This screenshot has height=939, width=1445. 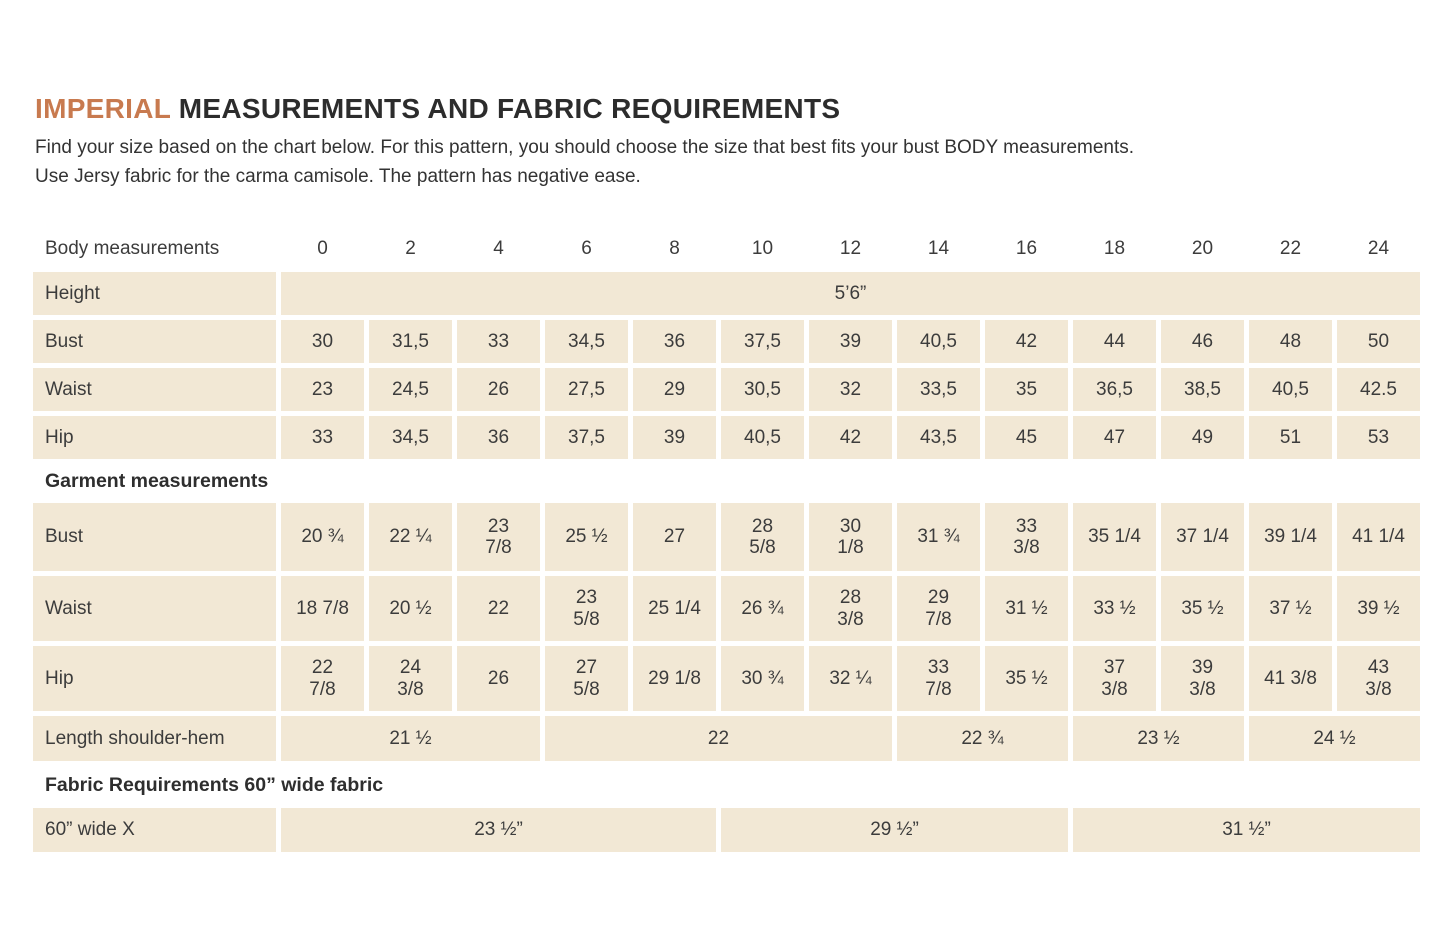 What do you see at coordinates (322, 537) in the screenshot?
I see `garment-bust-cell: 20 ¾` at bounding box center [322, 537].